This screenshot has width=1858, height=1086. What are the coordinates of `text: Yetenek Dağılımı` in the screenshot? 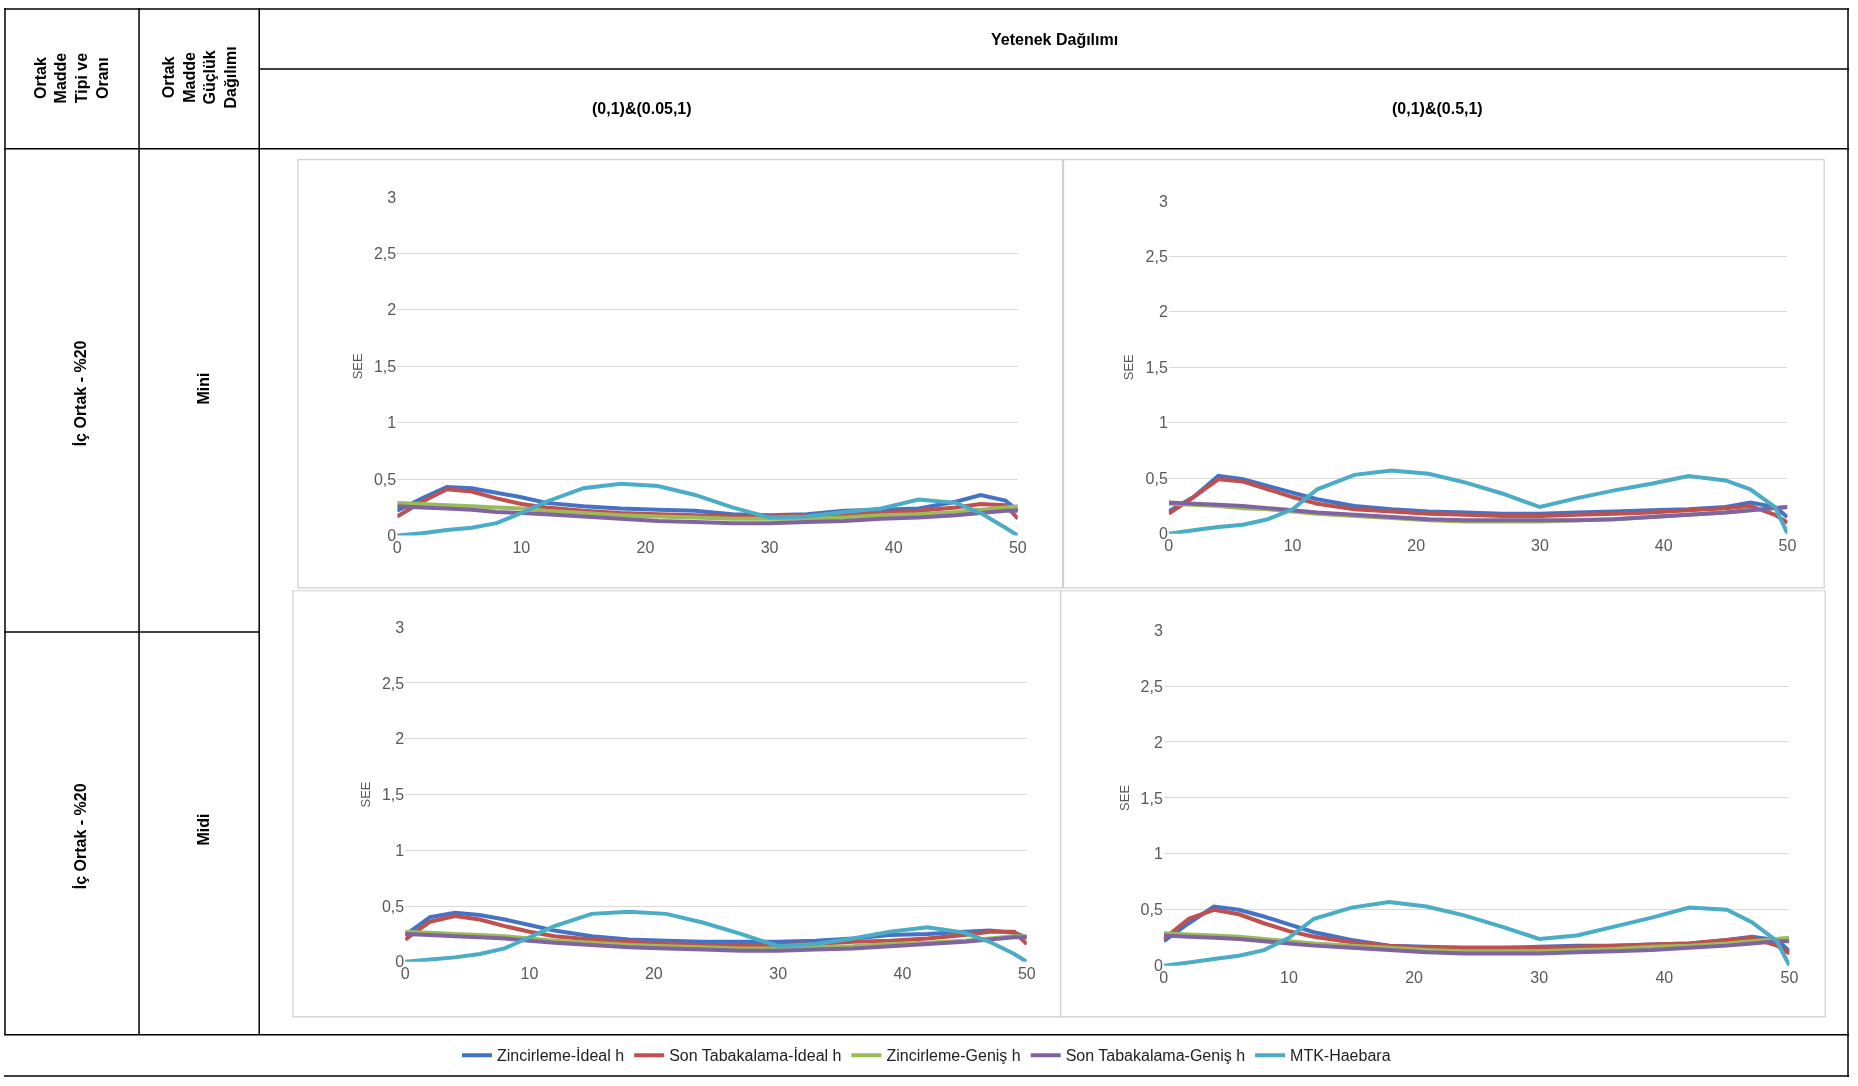 It's located at (1055, 39).